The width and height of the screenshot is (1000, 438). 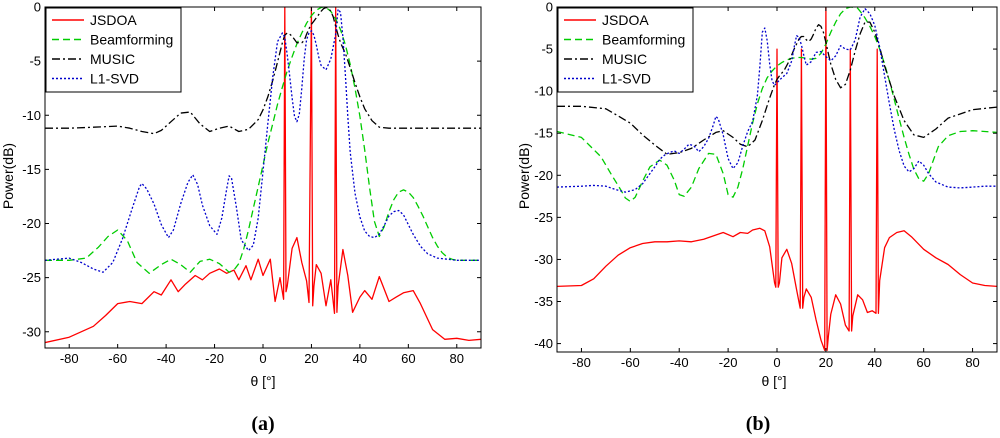 What do you see at coordinates (543, 343) in the screenshot?
I see `y-tick-label: -40` at bounding box center [543, 343].